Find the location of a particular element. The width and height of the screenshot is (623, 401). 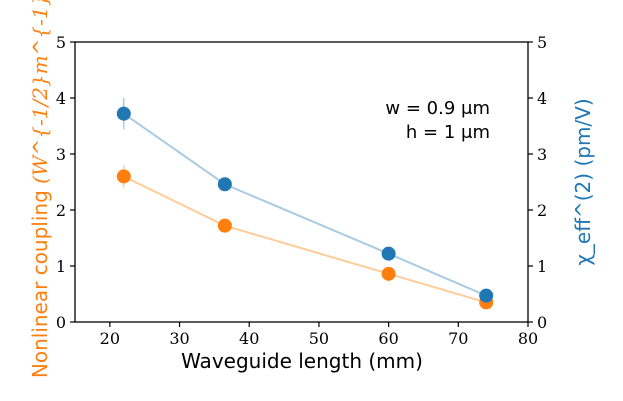

y-left-tick-label: 0 is located at coordinates (61, 322).